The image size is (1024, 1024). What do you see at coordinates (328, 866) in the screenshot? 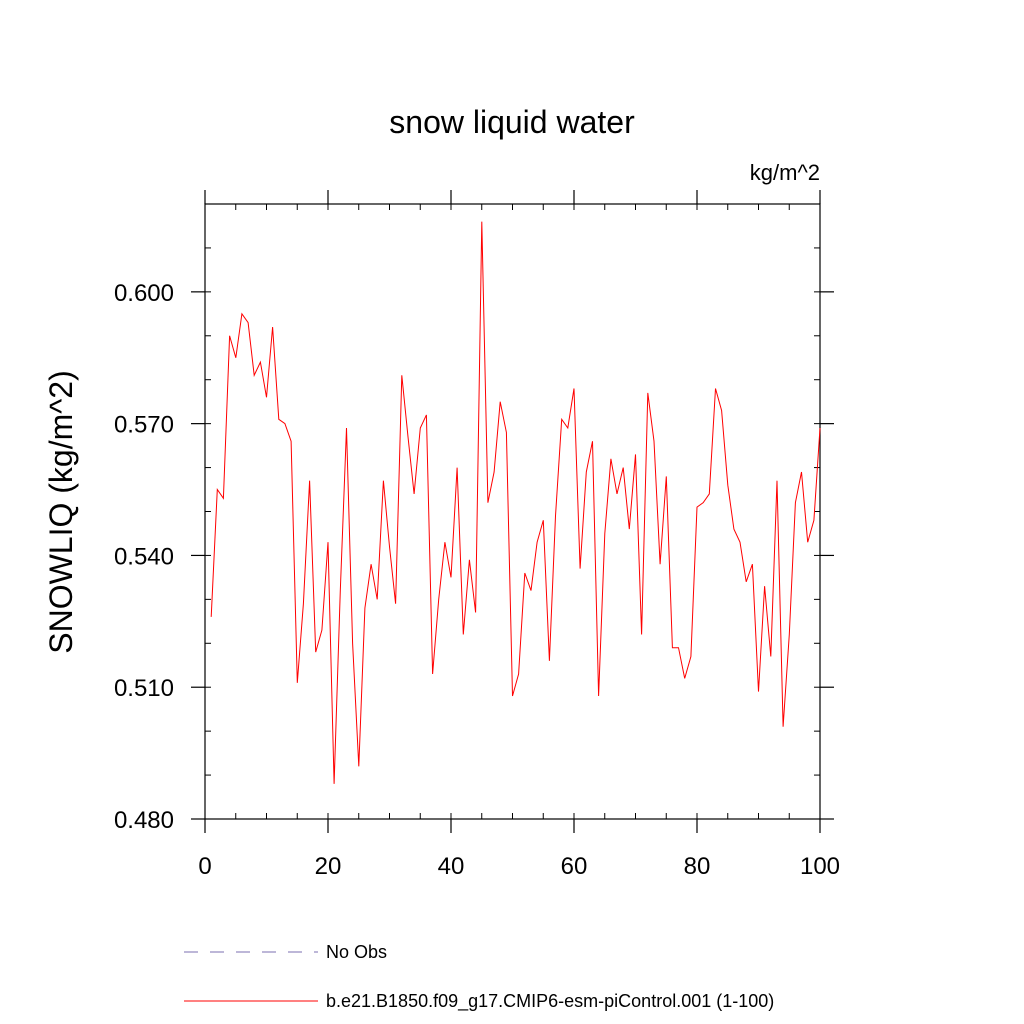
I see `x-tick-label: 20` at bounding box center [328, 866].